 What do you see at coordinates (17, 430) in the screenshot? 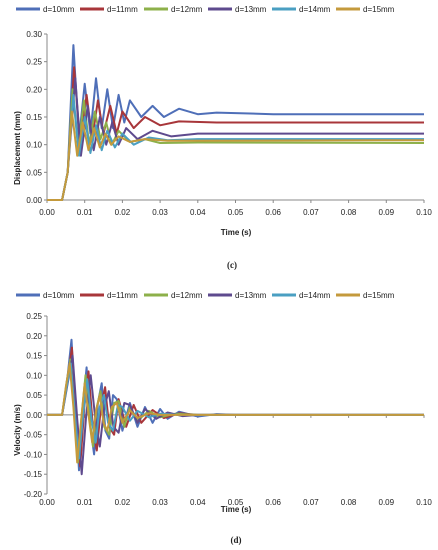
I see `velocity-y-axis-label: Velocity (m/s)` at bounding box center [17, 430].